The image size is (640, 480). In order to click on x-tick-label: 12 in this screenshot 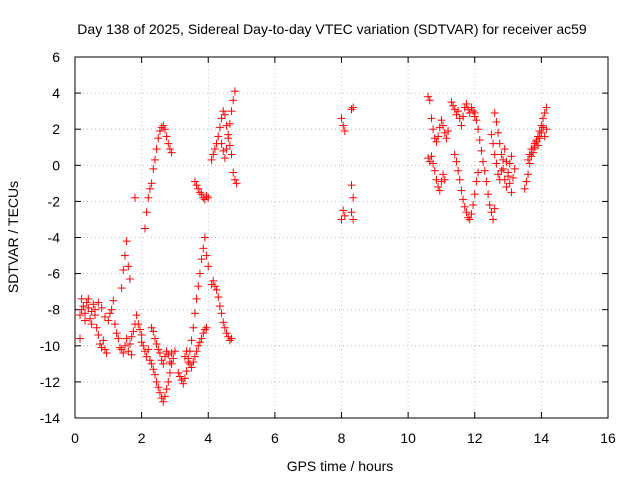, I will do `click(475, 438)`.